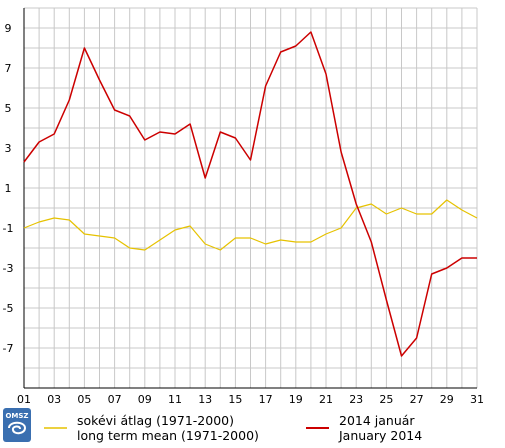 Image resolution: width=505 pixels, height=448 pixels. I want to click on series-line-long-term-mean, so click(250, 225).